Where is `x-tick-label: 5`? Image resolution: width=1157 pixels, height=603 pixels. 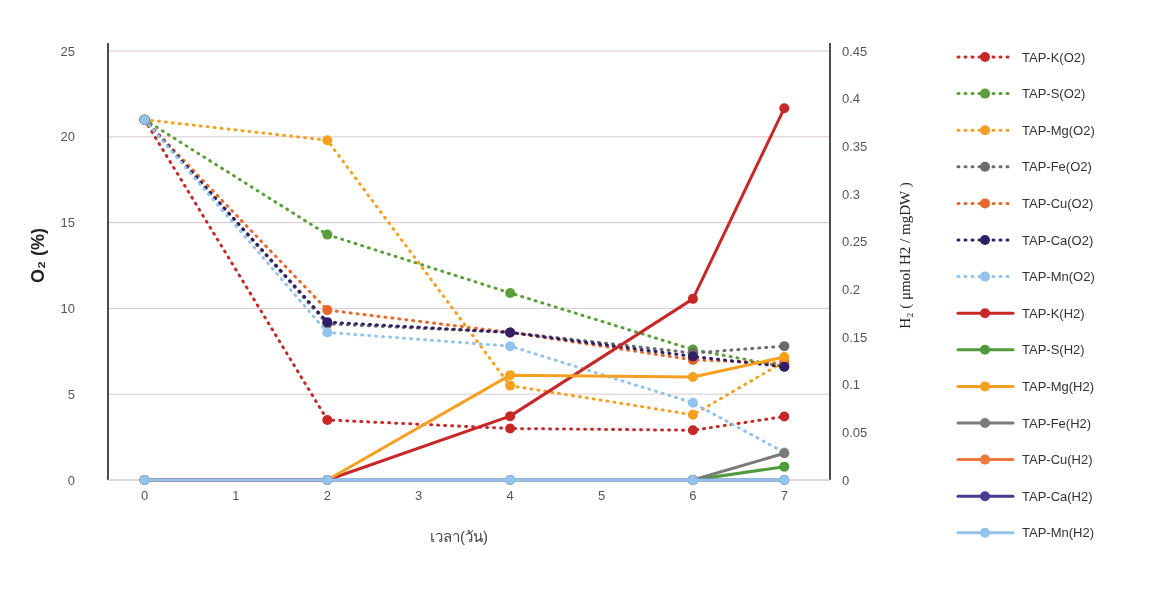
x-tick-label: 5 is located at coordinates (601, 495).